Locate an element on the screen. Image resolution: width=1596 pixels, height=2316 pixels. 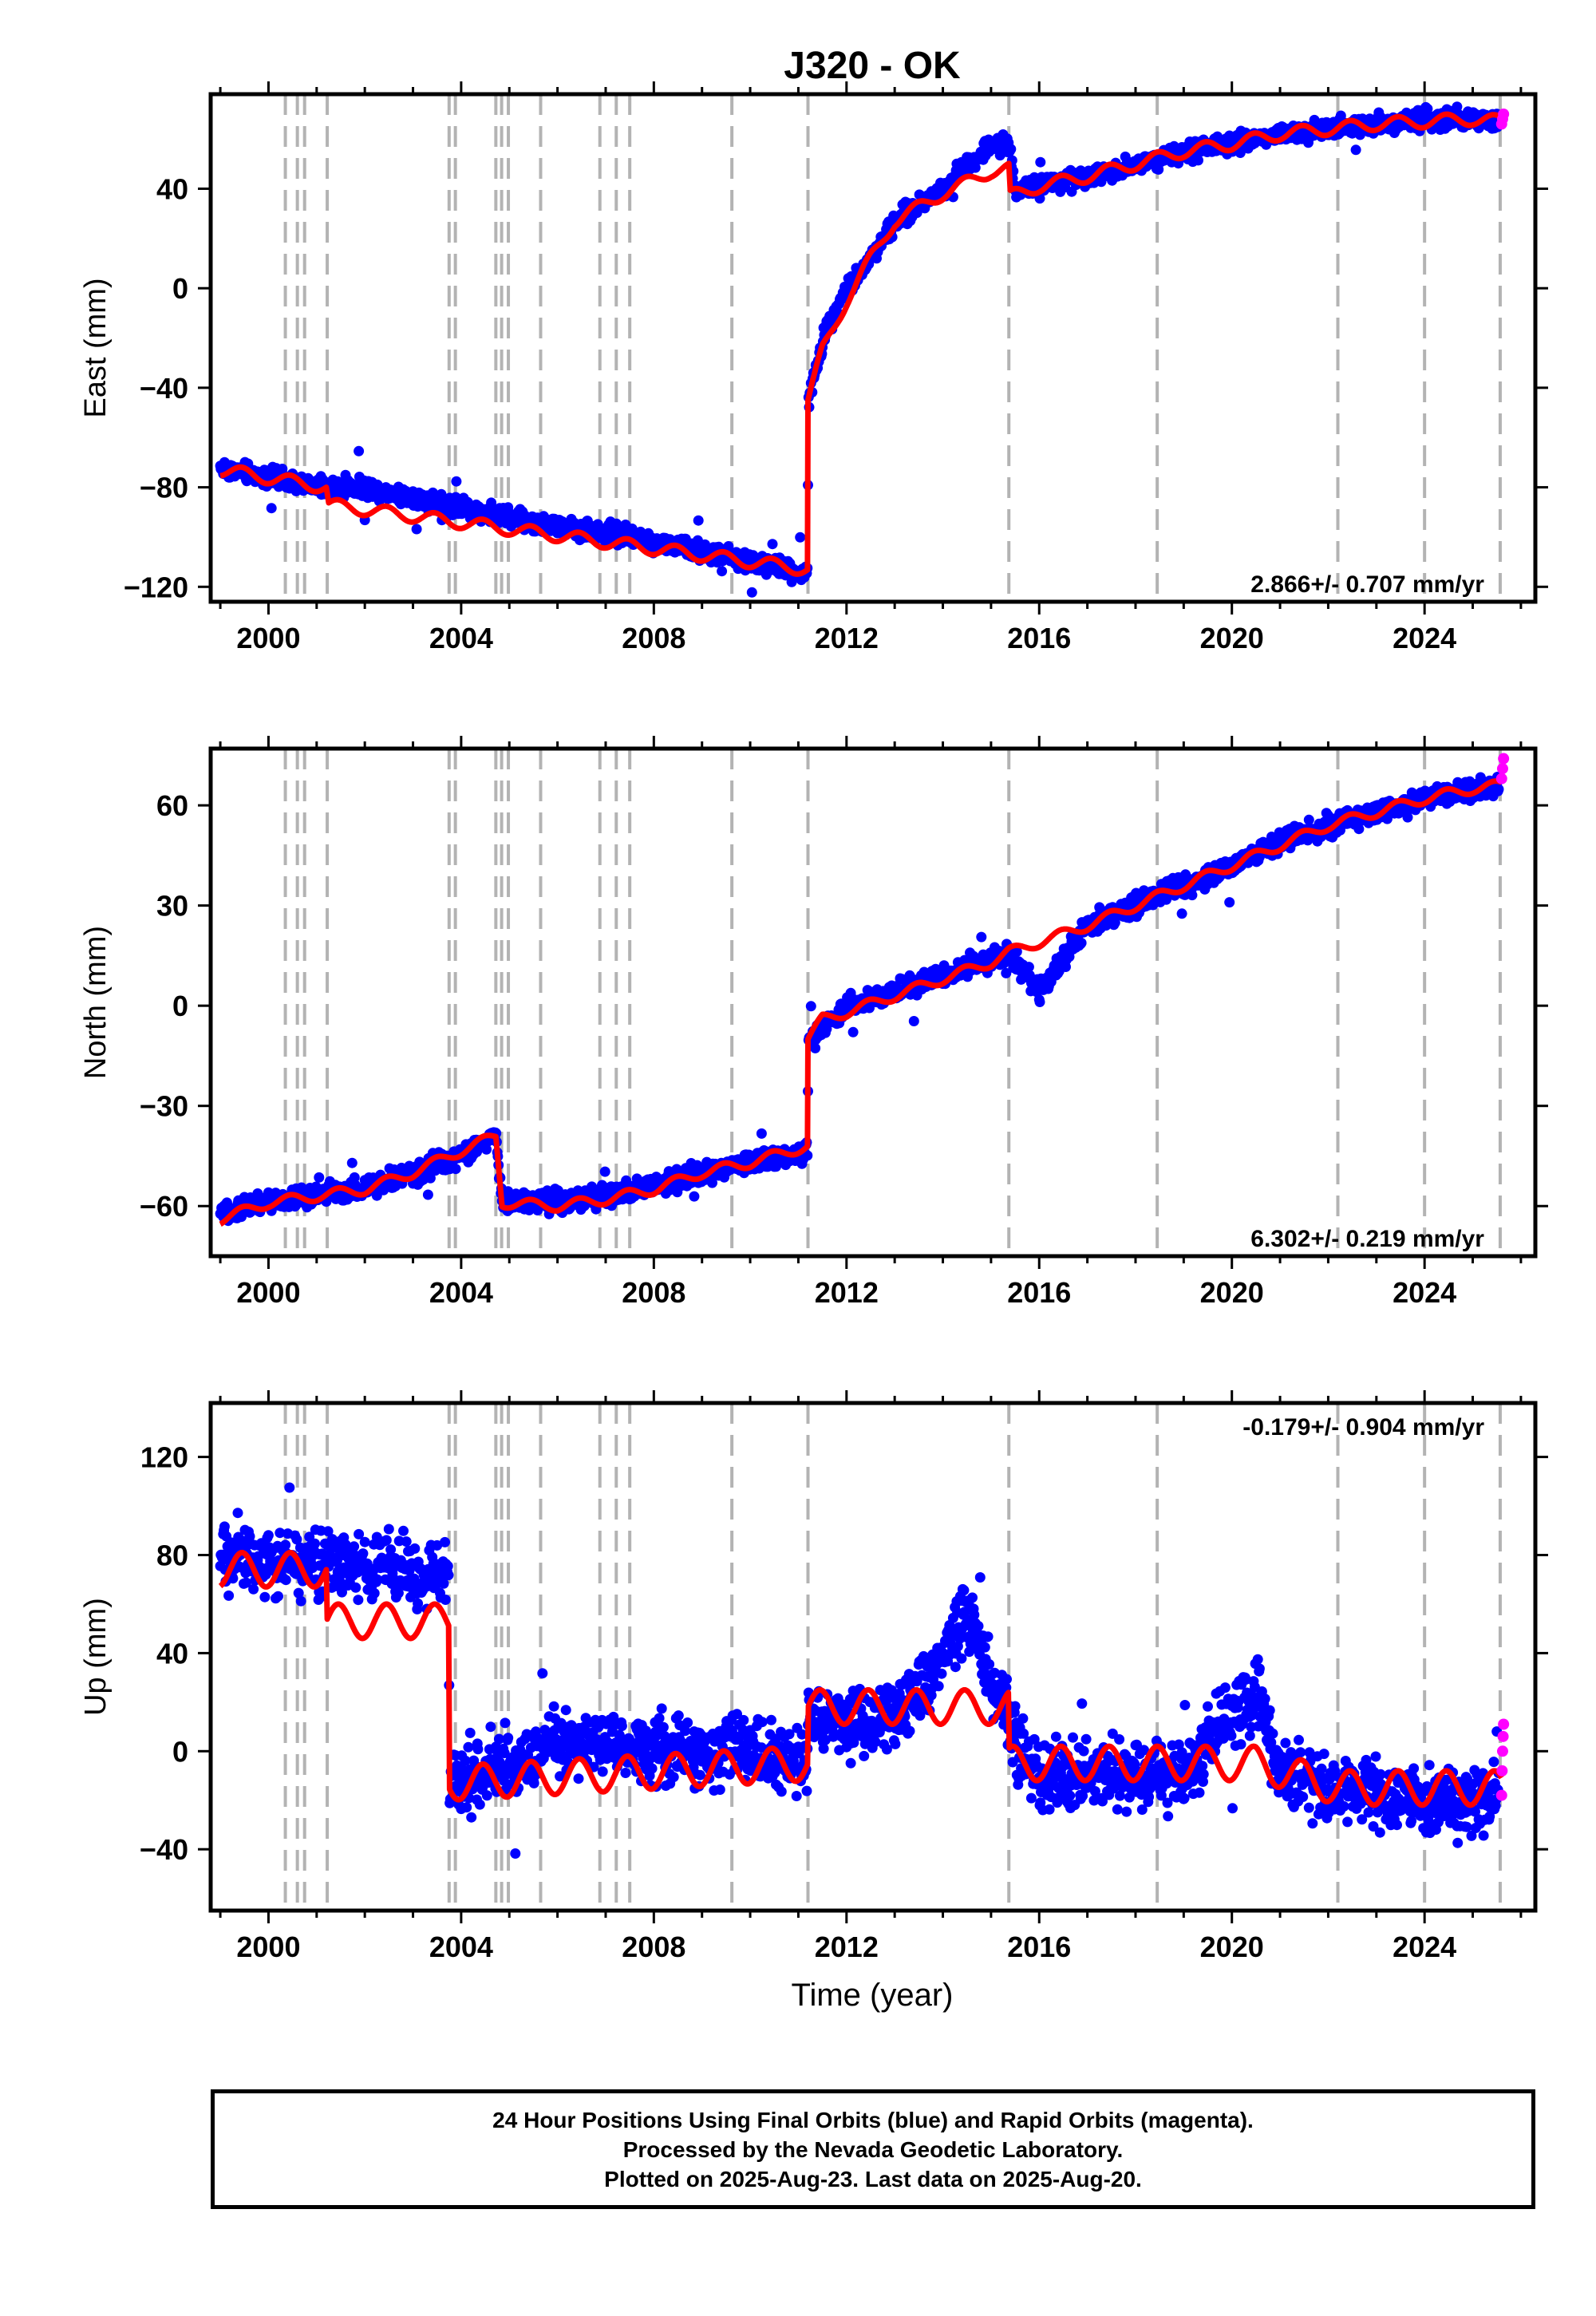
y-axis-label: North (mm) is located at coordinates (96, 1002).